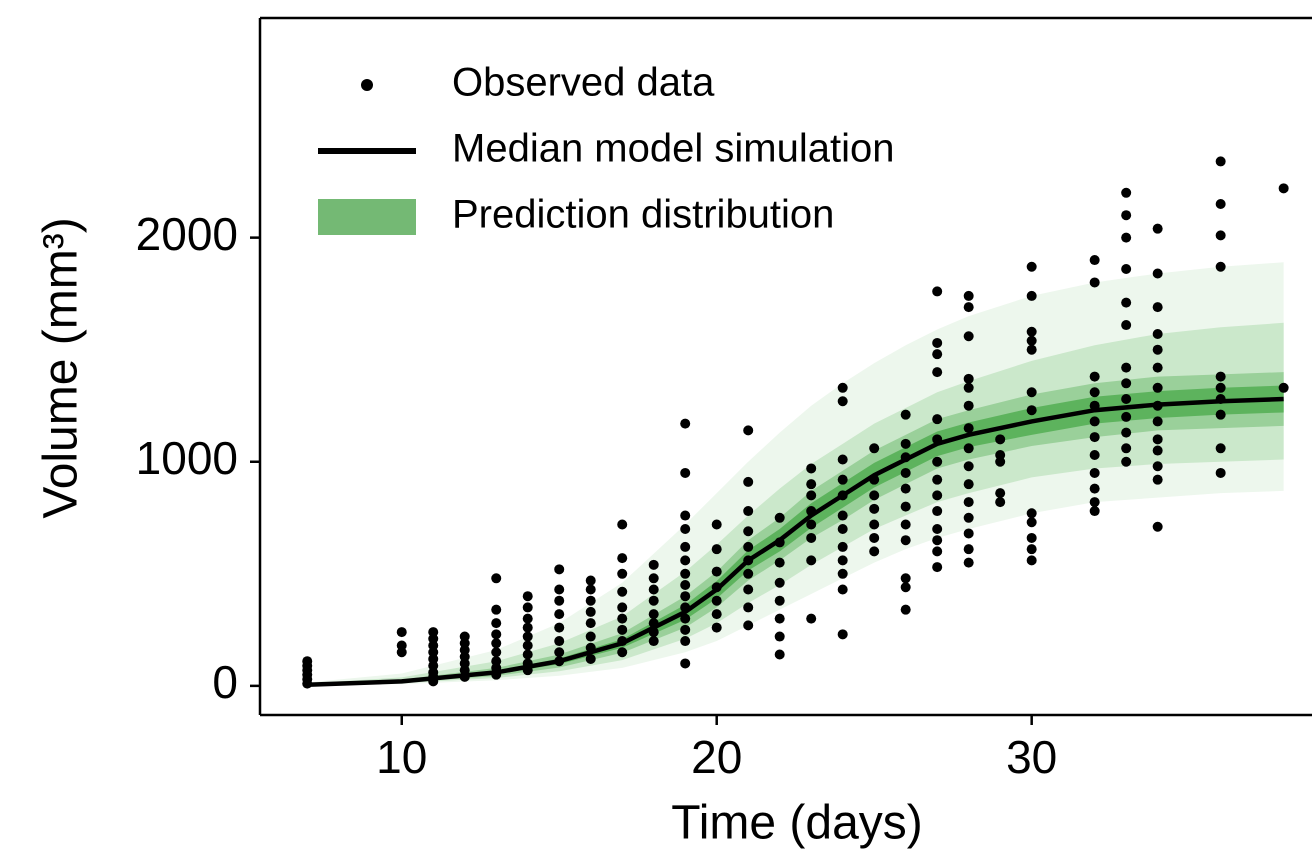  Describe the element at coordinates (225, 682) in the screenshot. I see `y-tick-label: 0` at that location.